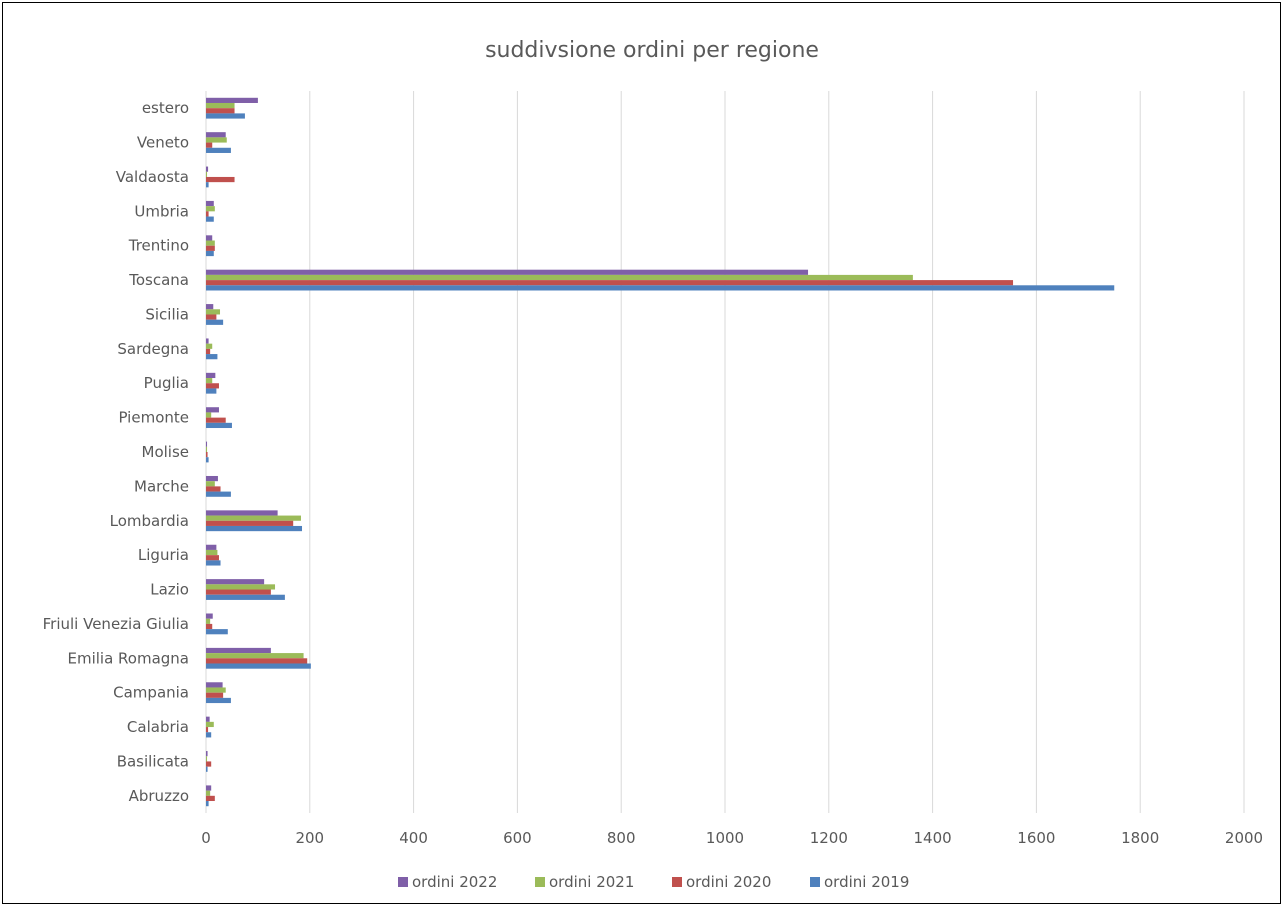  I want to click on bar-abruzzo-ordini-2020, so click(210, 798).